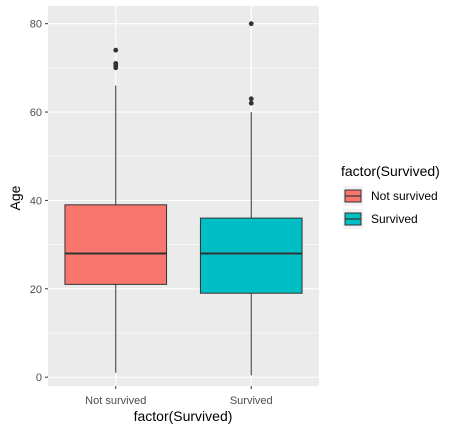 Image resolution: width=460 pixels, height=432 pixels. What do you see at coordinates (390, 171) in the screenshot?
I see `legend-title: factor(Survived)` at bounding box center [390, 171].